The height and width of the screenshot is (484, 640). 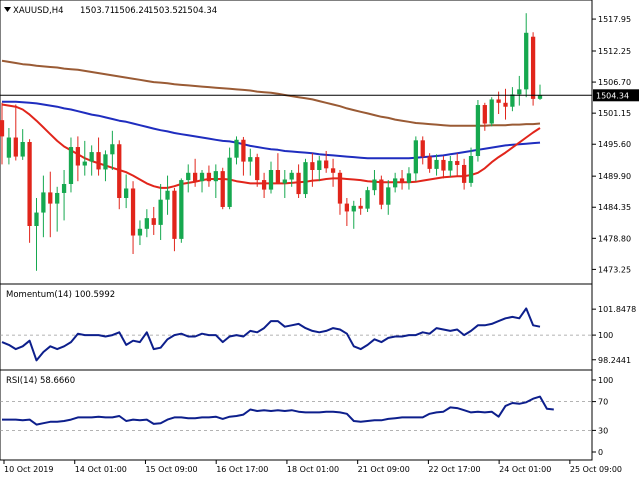 What do you see at coordinates (454, 469) in the screenshot?
I see `time-tick-label: 22 Oct 17:00` at bounding box center [454, 469].